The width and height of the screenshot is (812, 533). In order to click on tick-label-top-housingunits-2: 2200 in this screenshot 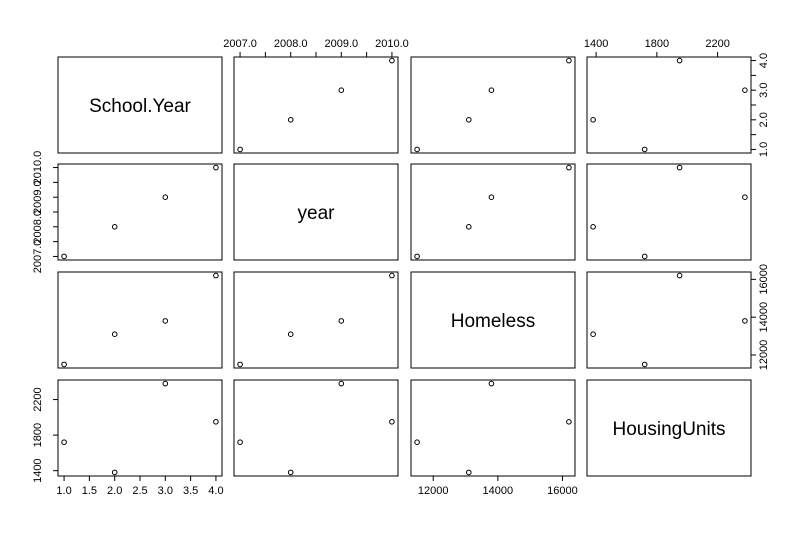, I will do `click(717, 44)`.